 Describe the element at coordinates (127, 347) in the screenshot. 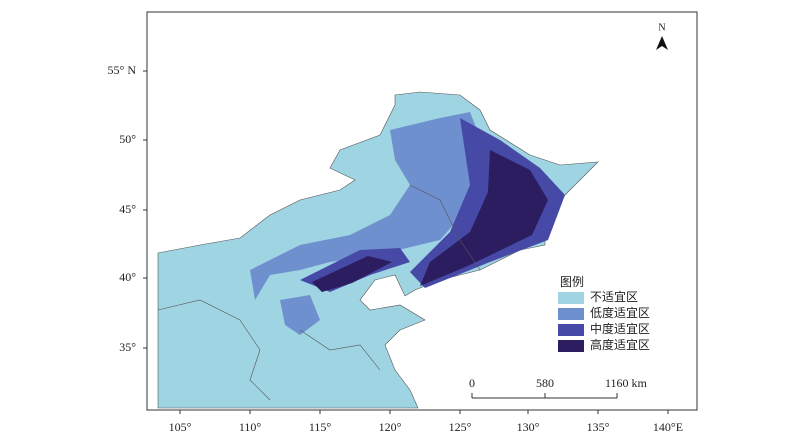

I see `lat-label: 35°` at that location.